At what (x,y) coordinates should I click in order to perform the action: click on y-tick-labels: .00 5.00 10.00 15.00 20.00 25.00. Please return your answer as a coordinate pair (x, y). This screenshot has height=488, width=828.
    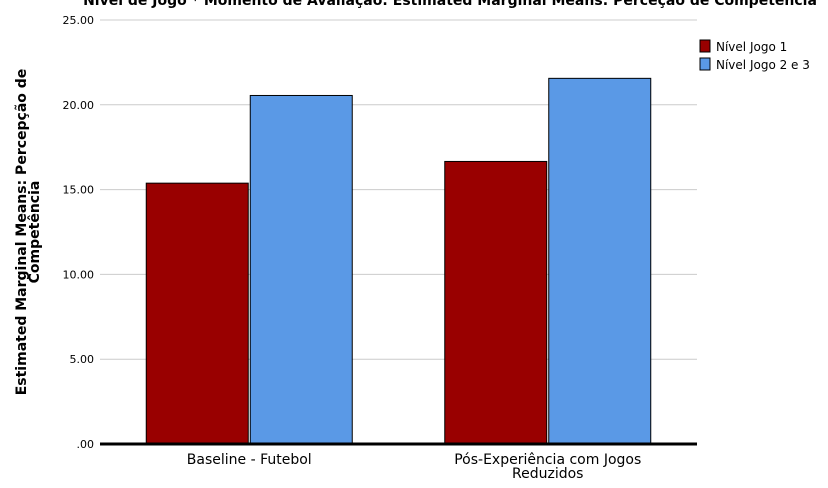
    Looking at the image, I should click on (79, 232).